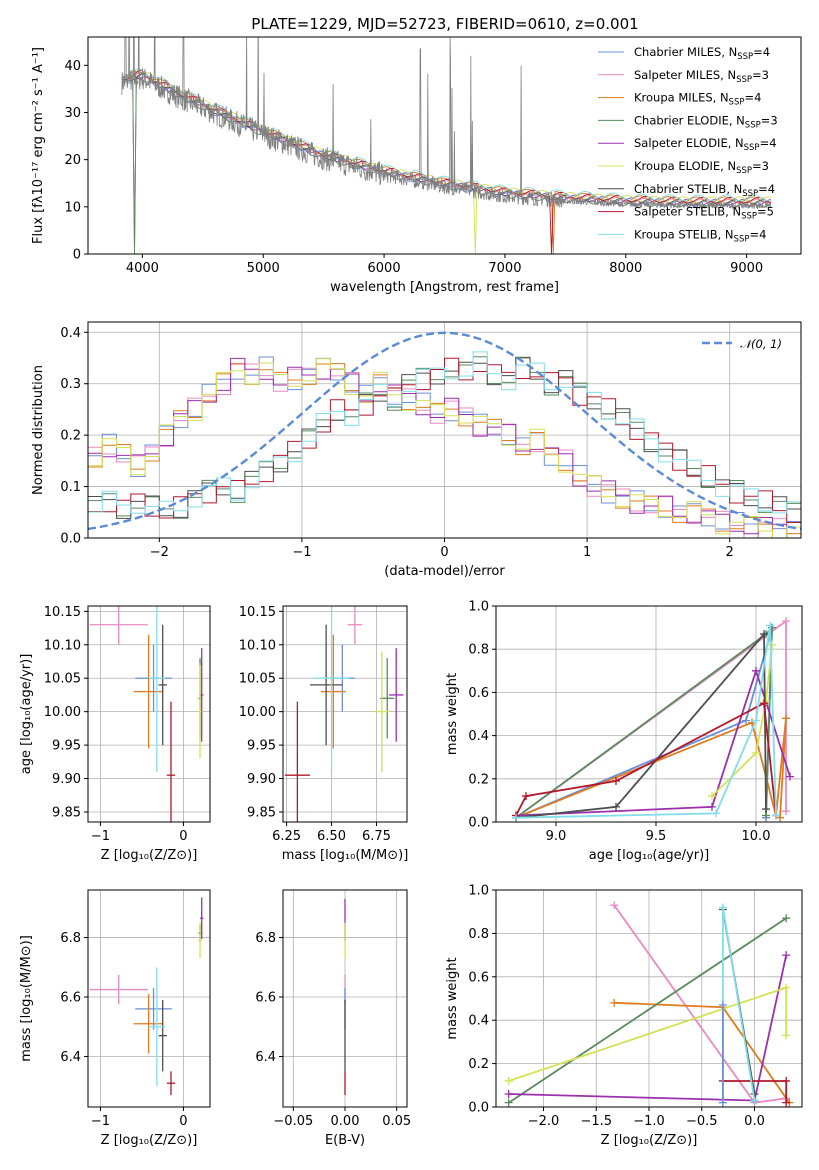 Image resolution: width=819 pixels, height=1170 pixels. Describe the element at coordinates (331, 836) in the screenshot. I see `x-tick-label: 6.50` at that location.